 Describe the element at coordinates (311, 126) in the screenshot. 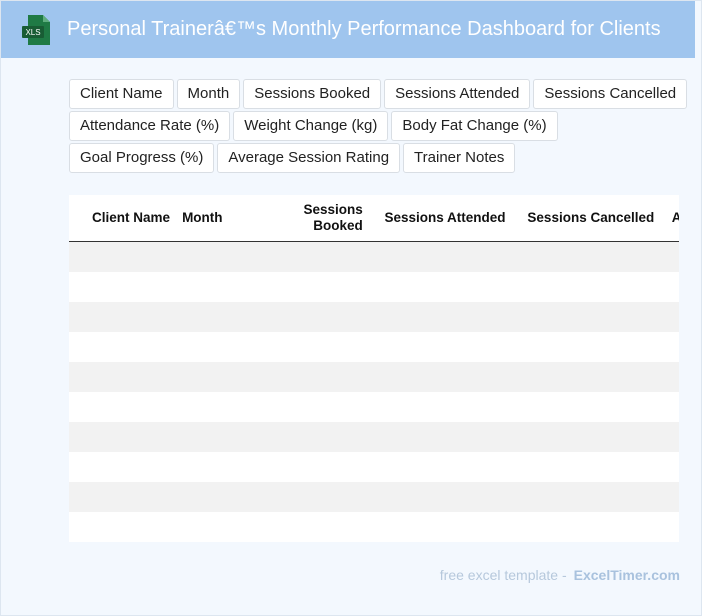

I see `field-chip: Weight Change (kg)` at that location.